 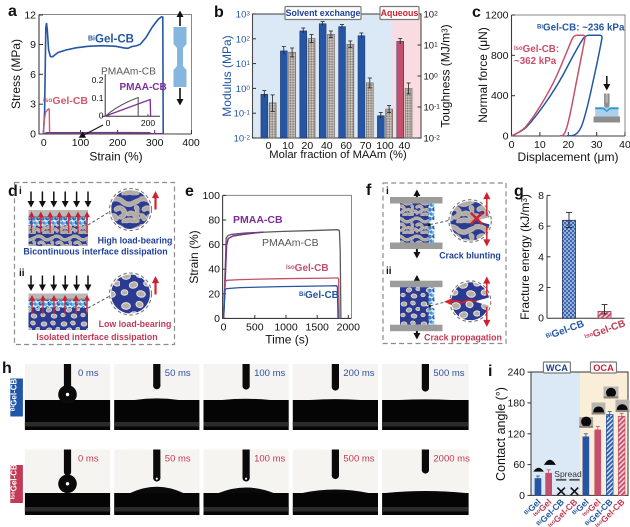 What do you see at coordinates (597, 145) in the screenshot?
I see `svg-text: 30` at bounding box center [597, 145].